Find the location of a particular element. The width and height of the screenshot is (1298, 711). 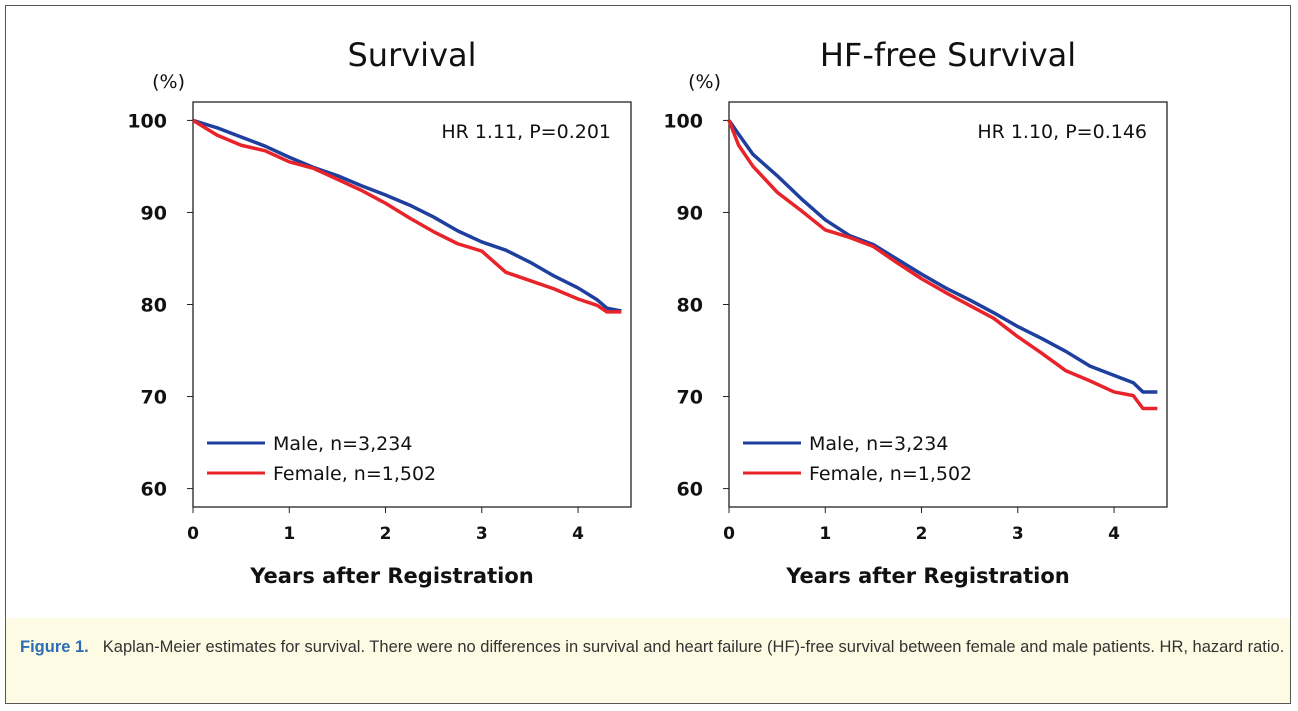

chart-title: HF-free Survival is located at coordinates (948, 55).